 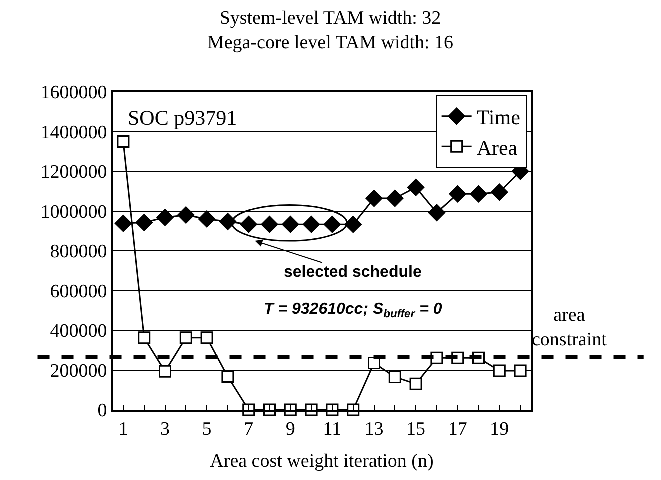 I want to click on y-tick-label: 1400000, so click(x=74, y=133).